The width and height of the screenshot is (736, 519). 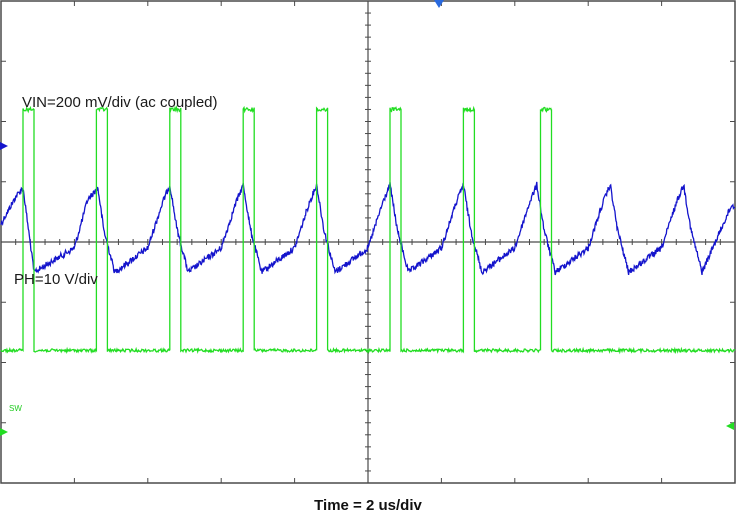 What do you see at coordinates (368, 505) in the screenshot?
I see `x-axis-label: Time = 2 us/div` at bounding box center [368, 505].